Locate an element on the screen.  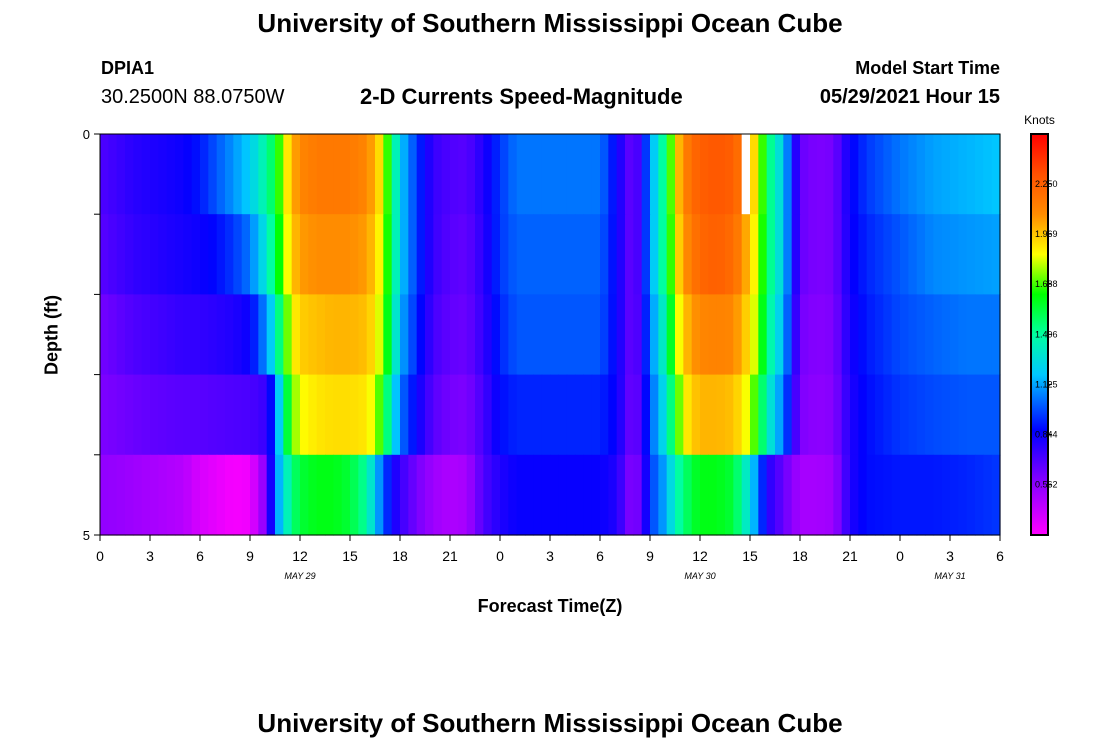
x-tick-label: 3 is located at coordinates (950, 556).